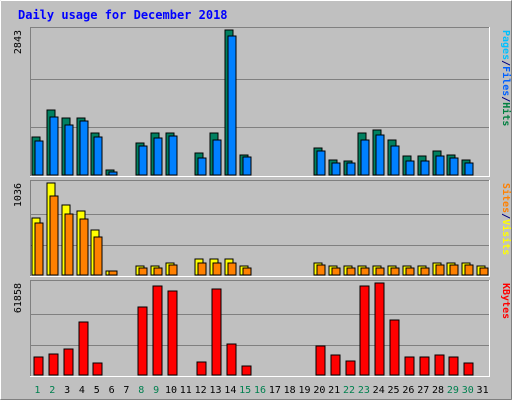  I want to click on x-tick-label: 22, so click(349, 390).